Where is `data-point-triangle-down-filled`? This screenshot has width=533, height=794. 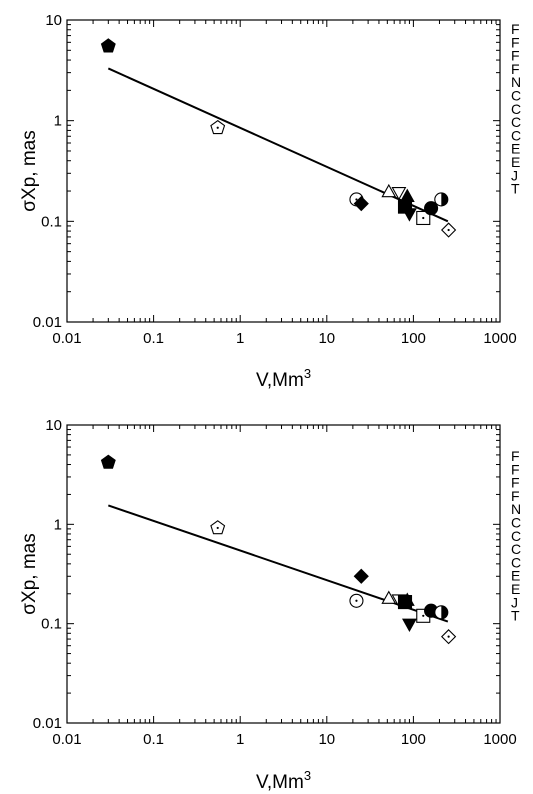 data-point-triangle-down-filled is located at coordinates (409, 625).